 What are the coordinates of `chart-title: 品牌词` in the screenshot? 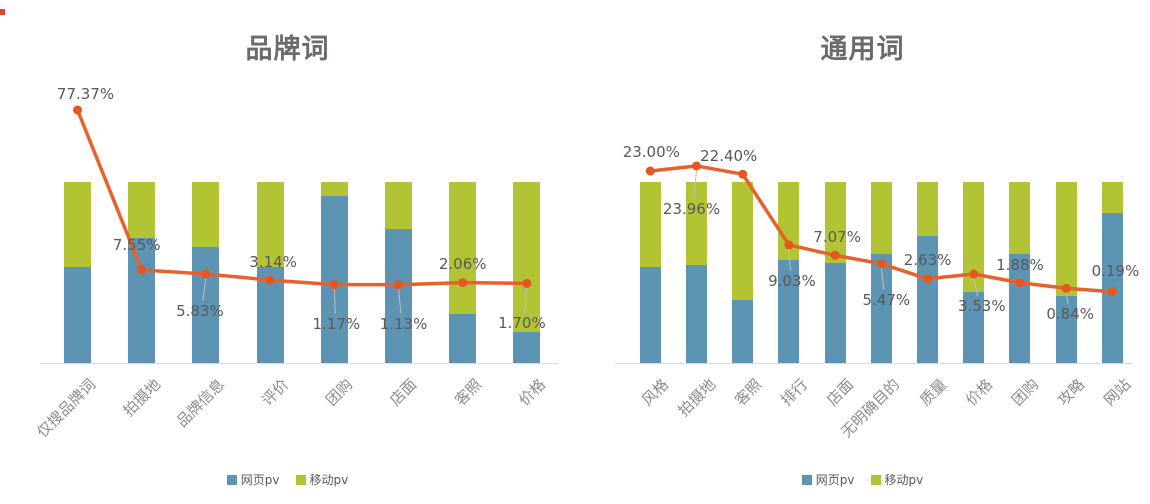 It's located at (287, 49).